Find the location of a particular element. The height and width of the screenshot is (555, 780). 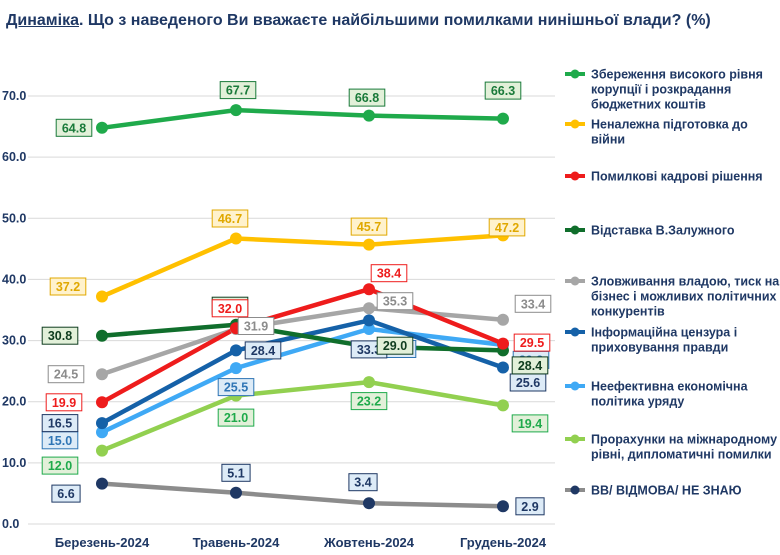

data-label: 33.4 is located at coordinates (533, 303).